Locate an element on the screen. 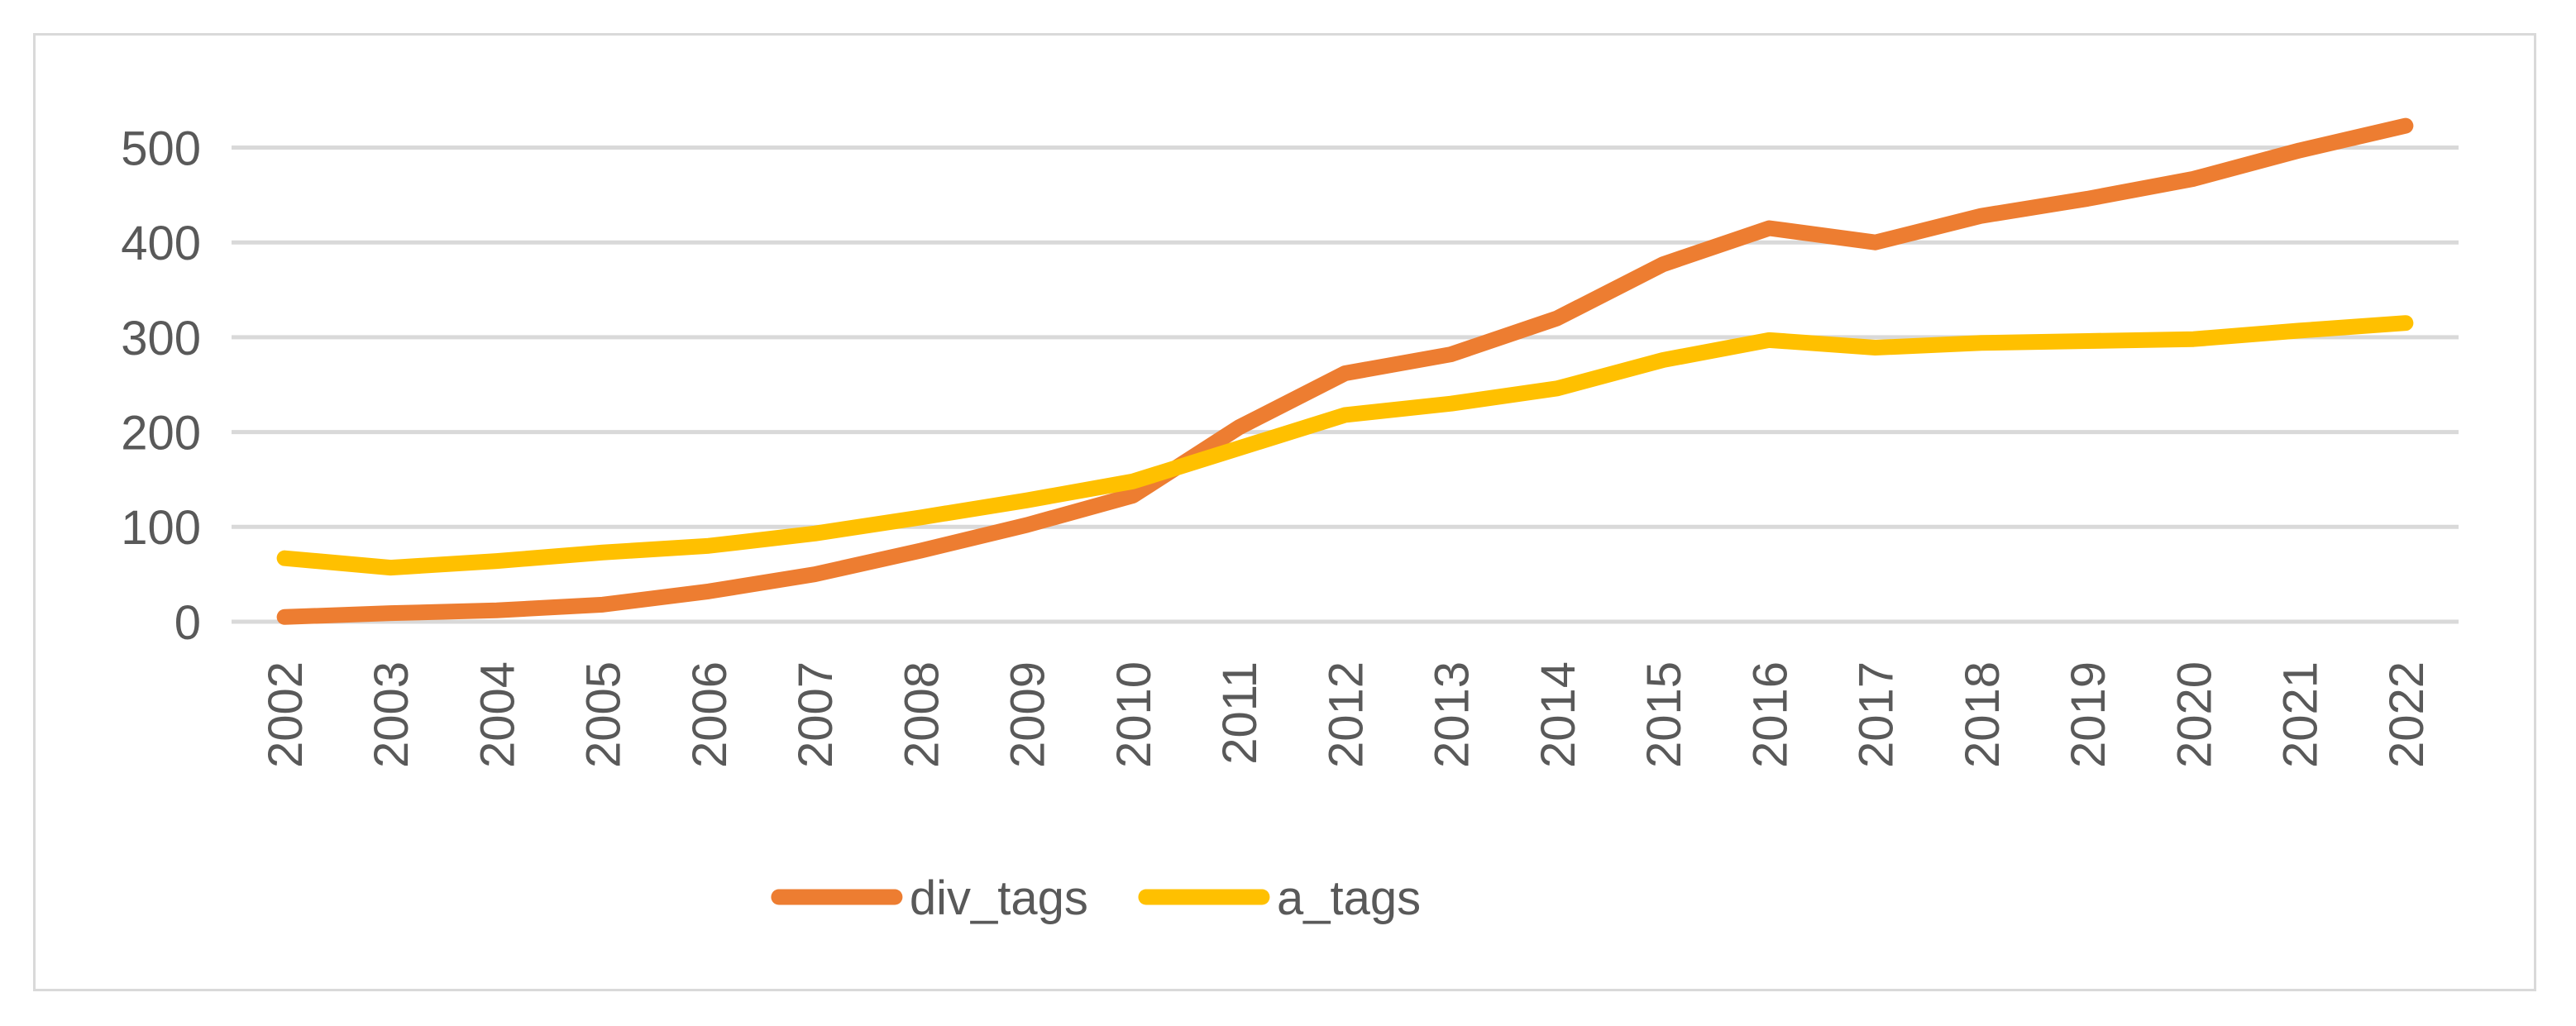  x-axis-tick-label: 2014 is located at coordinates (1558, 714).